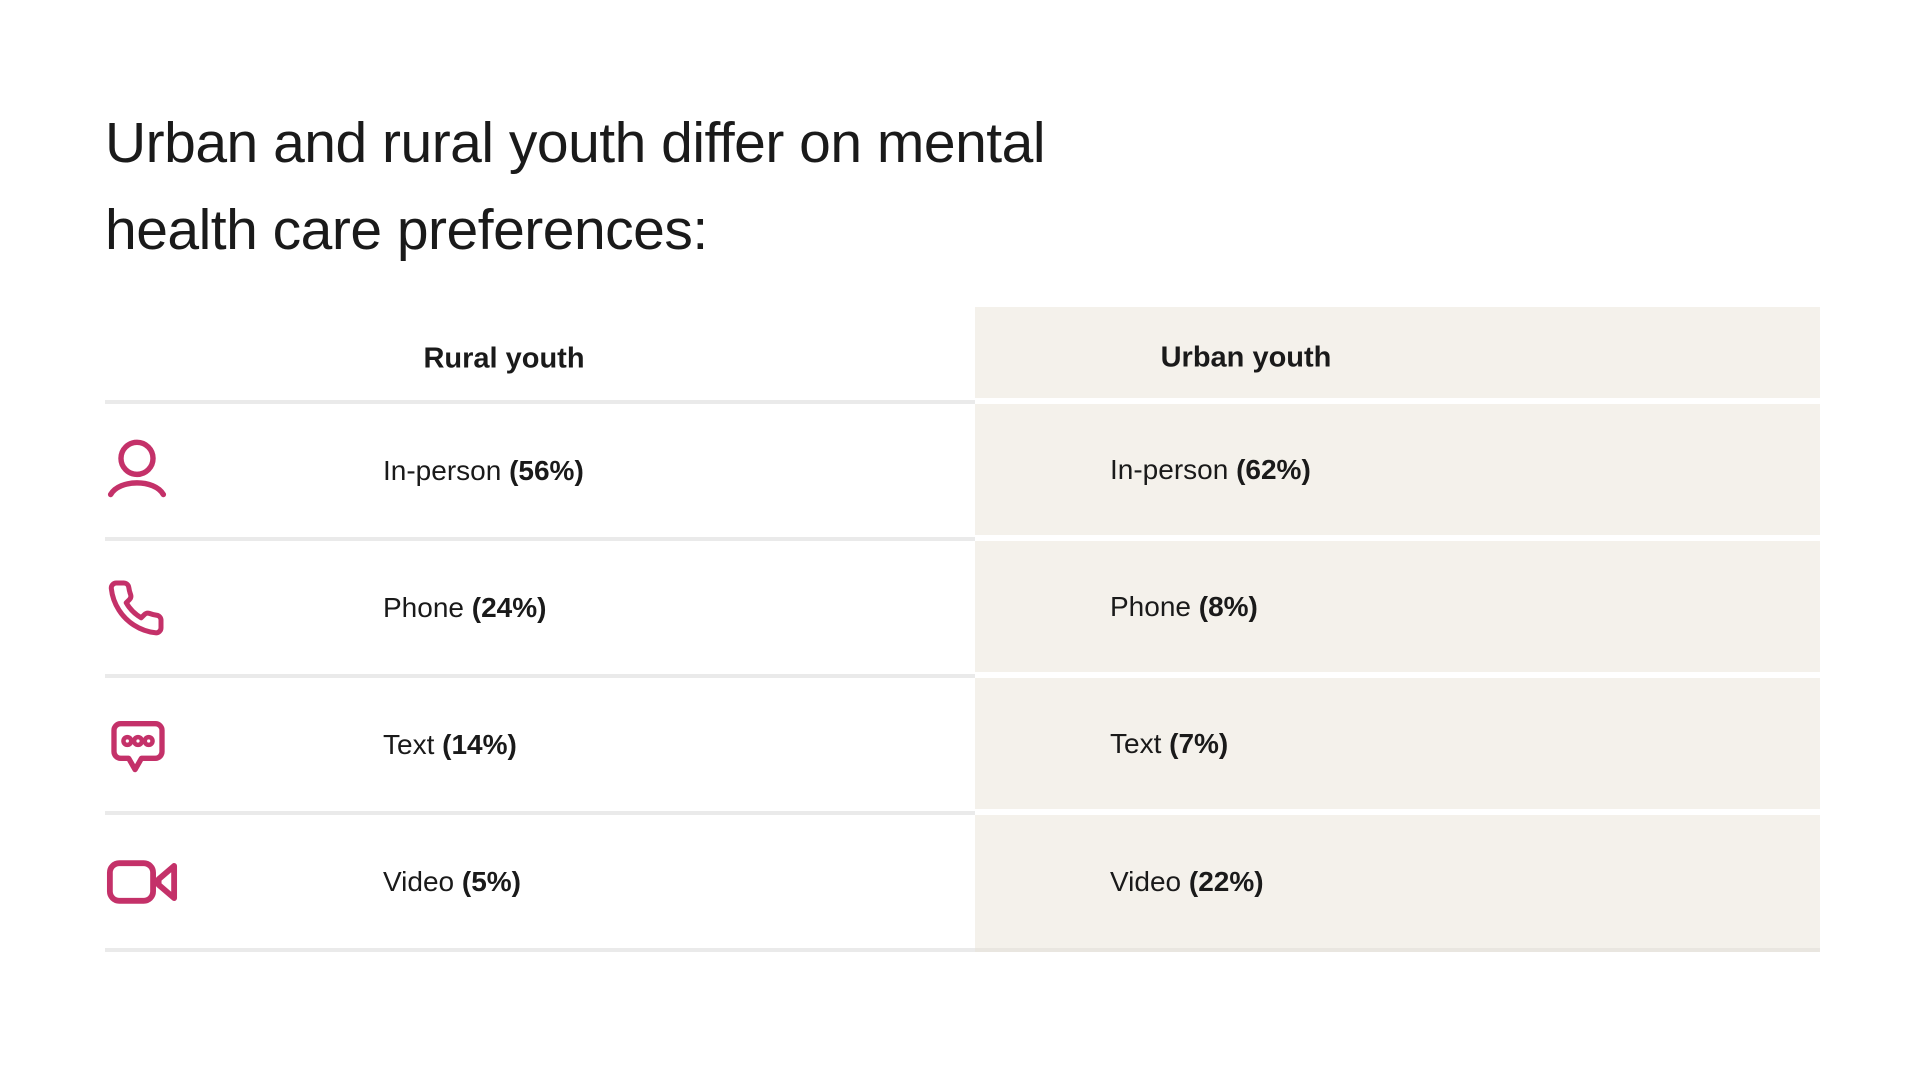 The image size is (1920, 1080). I want to click on cell-text: In-person (62%), so click(1210, 470).